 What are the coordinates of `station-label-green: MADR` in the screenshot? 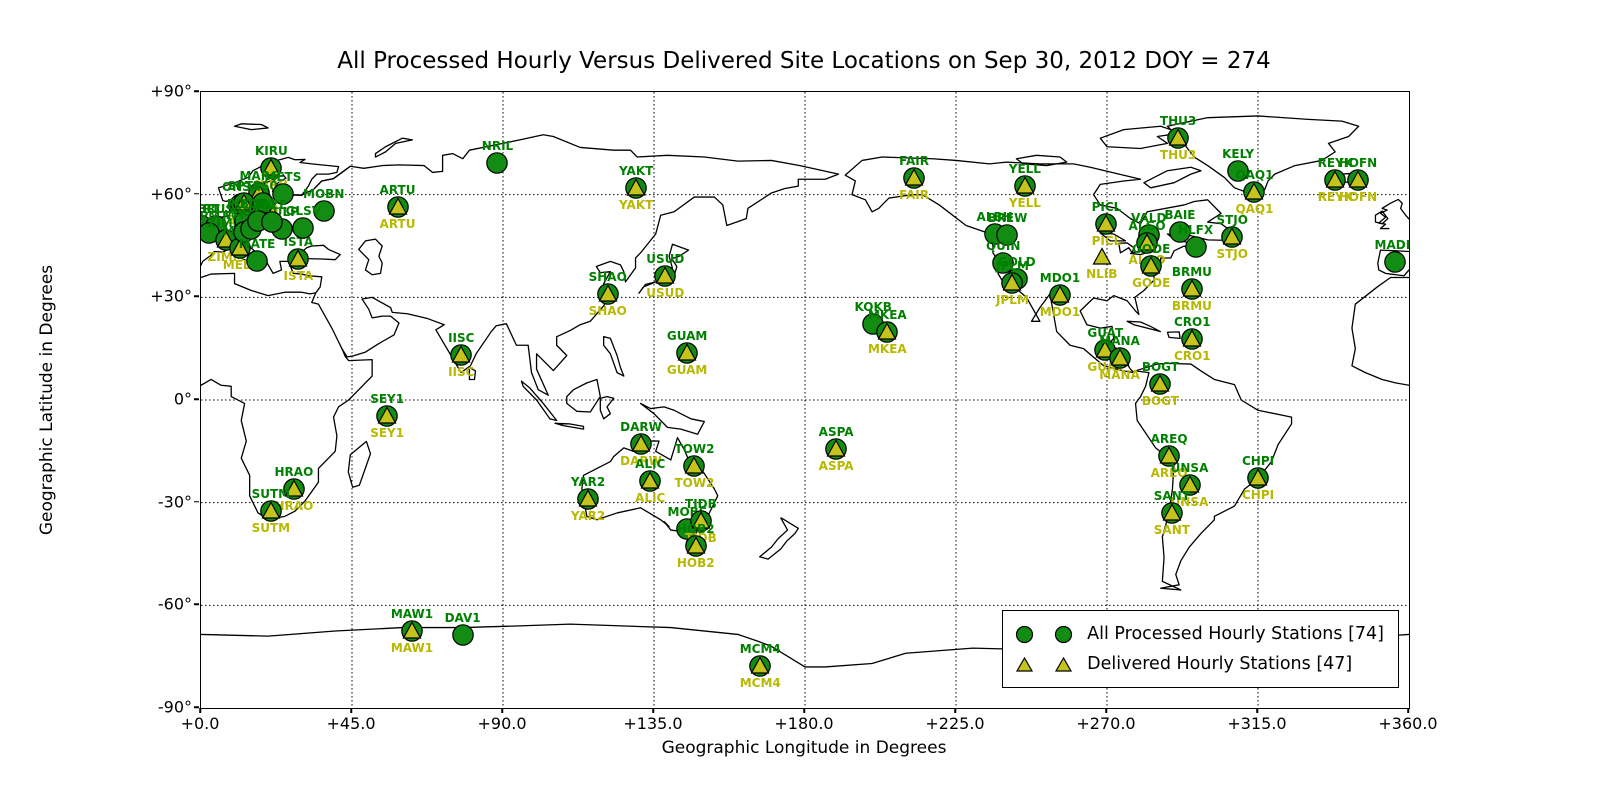 It's located at (1391, 244).